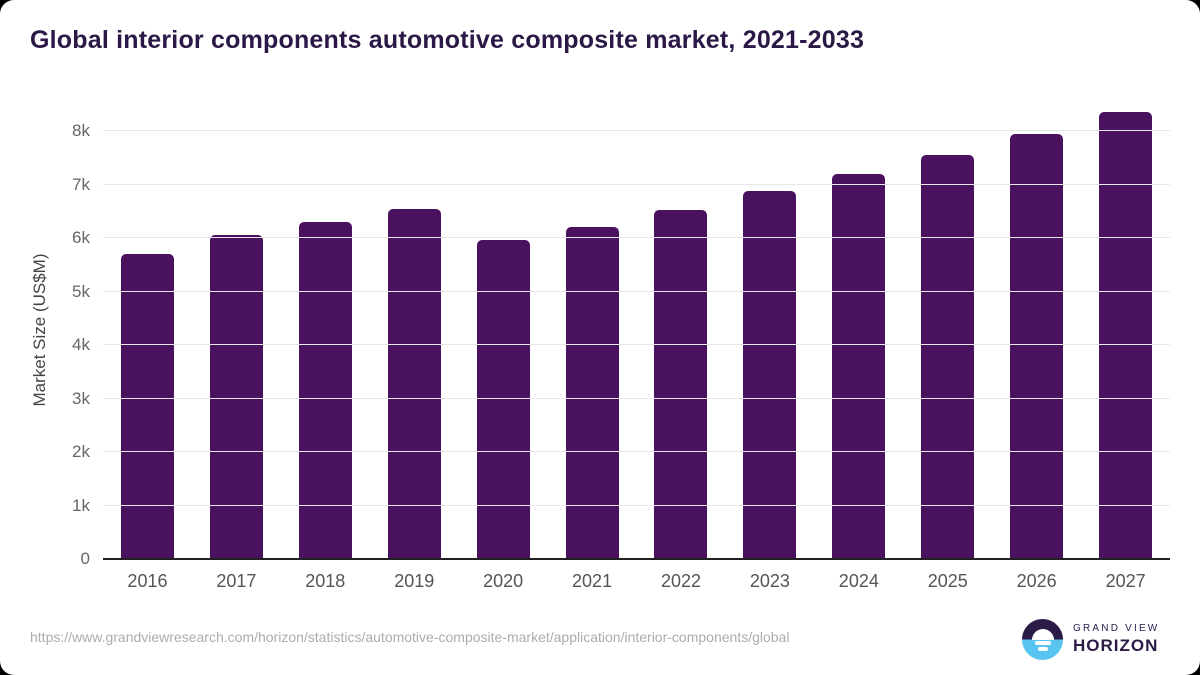 Image resolution: width=1200 pixels, height=675 pixels. I want to click on horizon-sun-logo-icon, so click(1042, 639).